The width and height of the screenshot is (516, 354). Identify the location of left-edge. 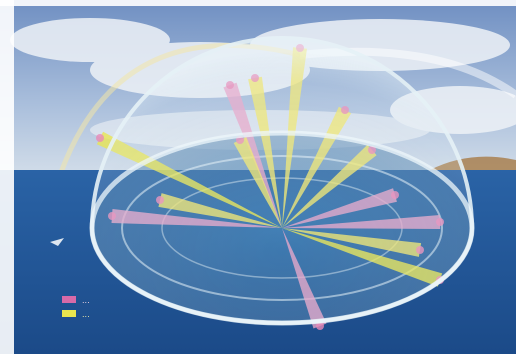
(7, 177).